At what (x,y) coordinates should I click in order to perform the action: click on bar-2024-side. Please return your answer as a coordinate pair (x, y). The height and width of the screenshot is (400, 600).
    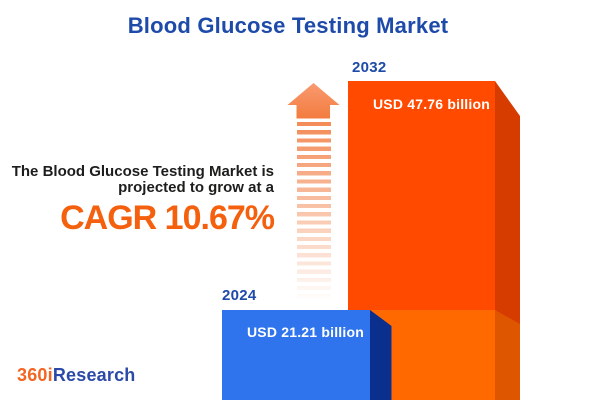
    Looking at the image, I should click on (381, 355).